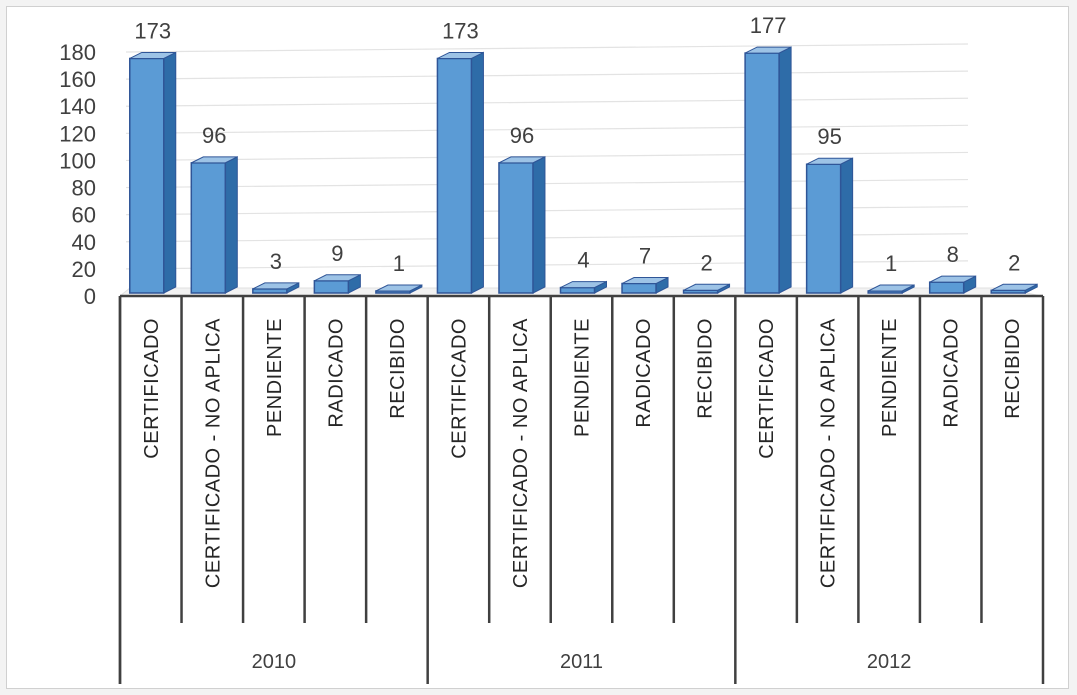 Image resolution: width=1077 pixels, height=695 pixels. What do you see at coordinates (276, 261) in the screenshot?
I see `data-label: 3` at bounding box center [276, 261].